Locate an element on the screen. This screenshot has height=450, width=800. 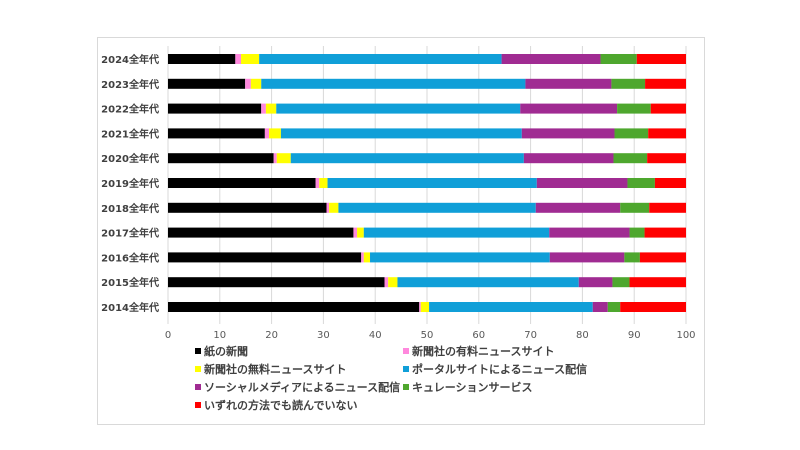
y-category-label: 2021全年代 is located at coordinates (130, 133).